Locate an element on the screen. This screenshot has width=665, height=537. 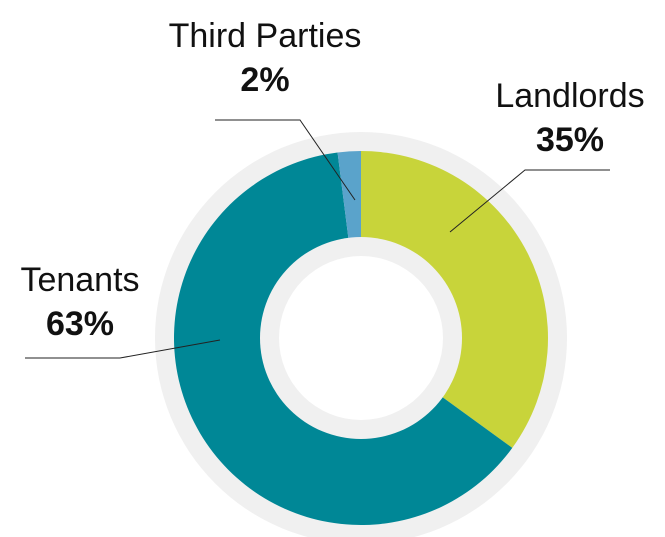
slice-label: Tenants is located at coordinates (79, 280).